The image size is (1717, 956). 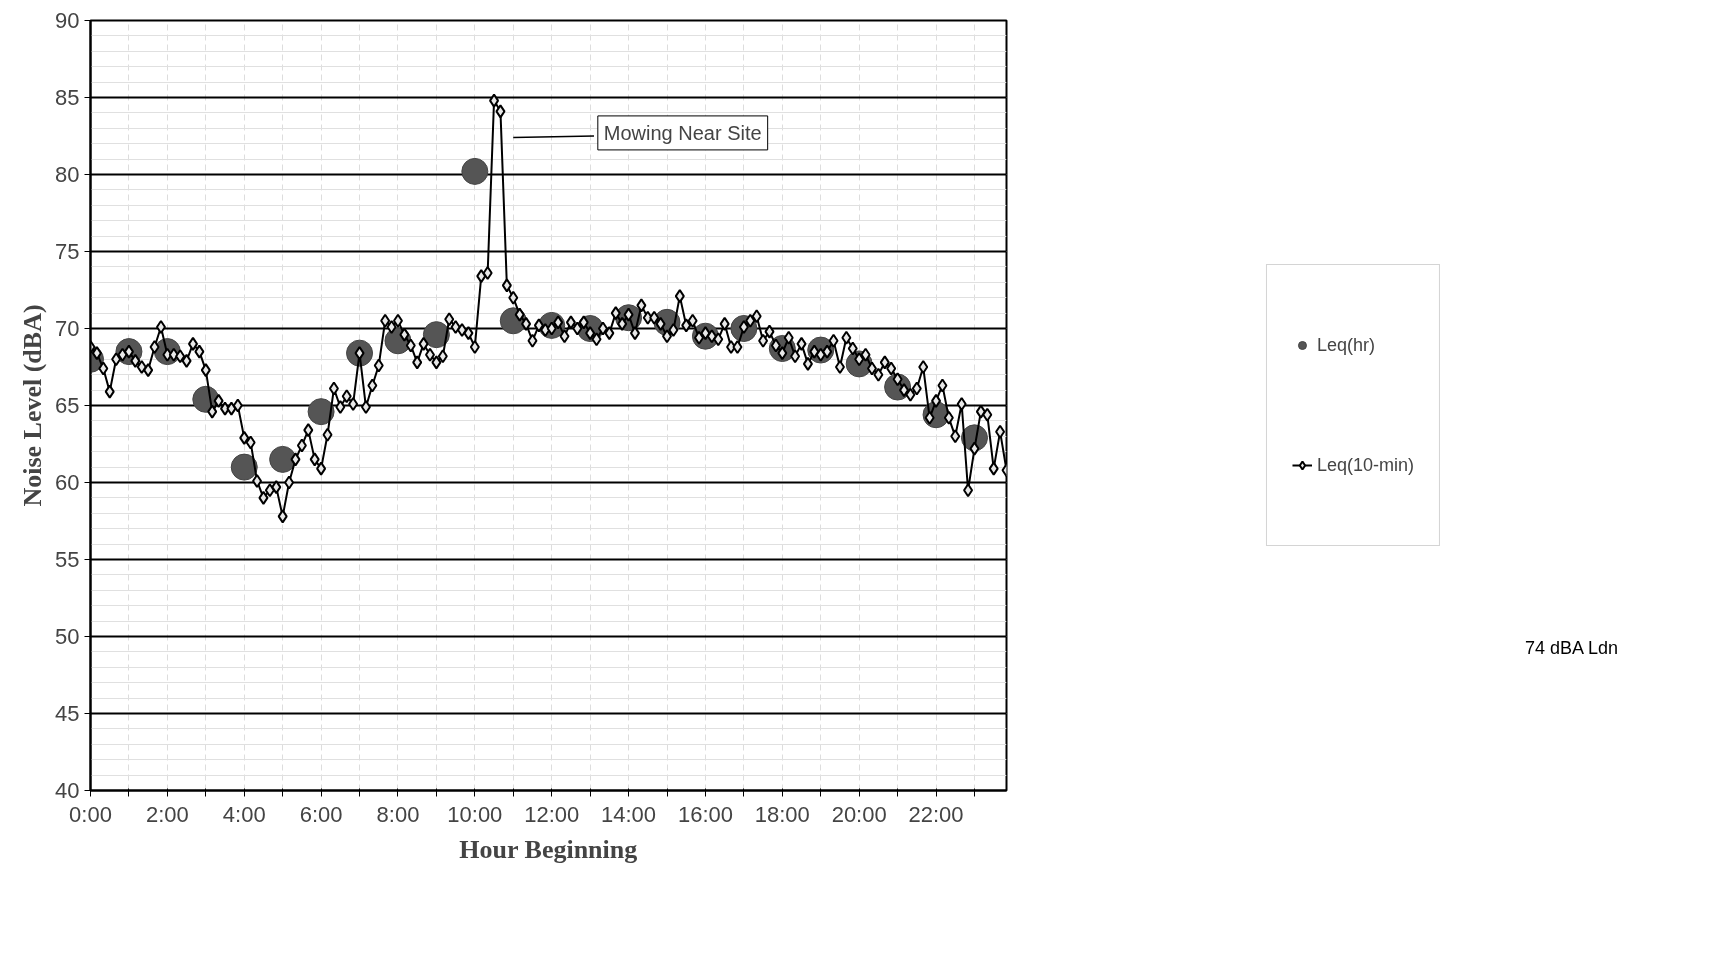 What do you see at coordinates (705, 814) in the screenshot?
I see `x-tick-label: 16:00` at bounding box center [705, 814].